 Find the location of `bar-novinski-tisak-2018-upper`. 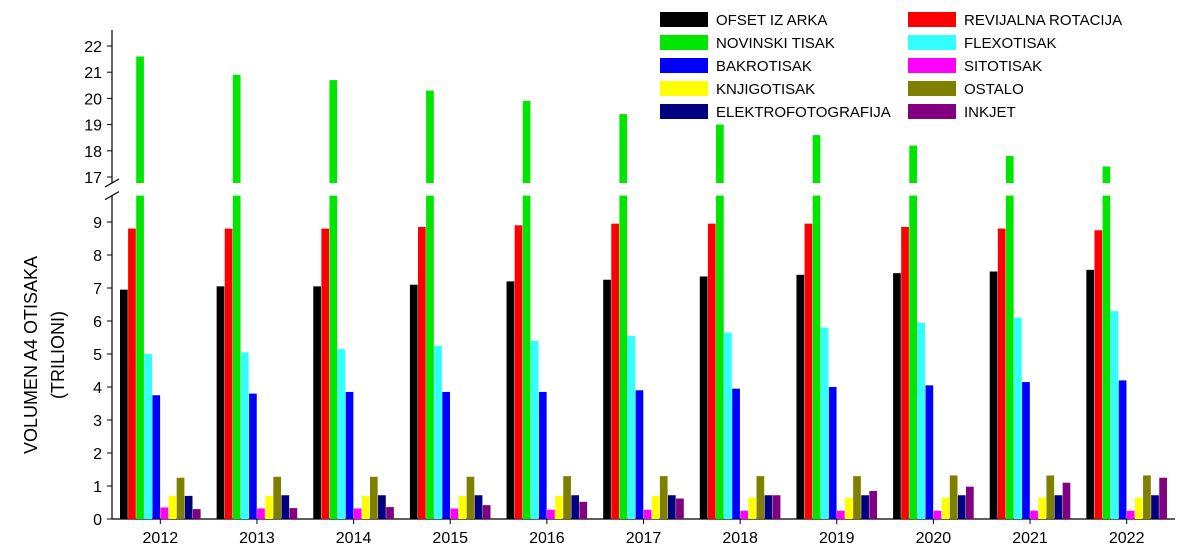

bar-novinski-tisak-2018-upper is located at coordinates (720, 153).